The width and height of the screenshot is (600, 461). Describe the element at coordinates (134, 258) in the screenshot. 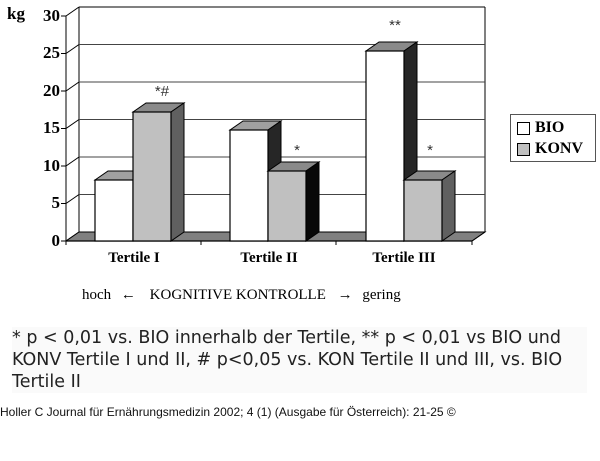

I see `category-label: Tertile I` at that location.